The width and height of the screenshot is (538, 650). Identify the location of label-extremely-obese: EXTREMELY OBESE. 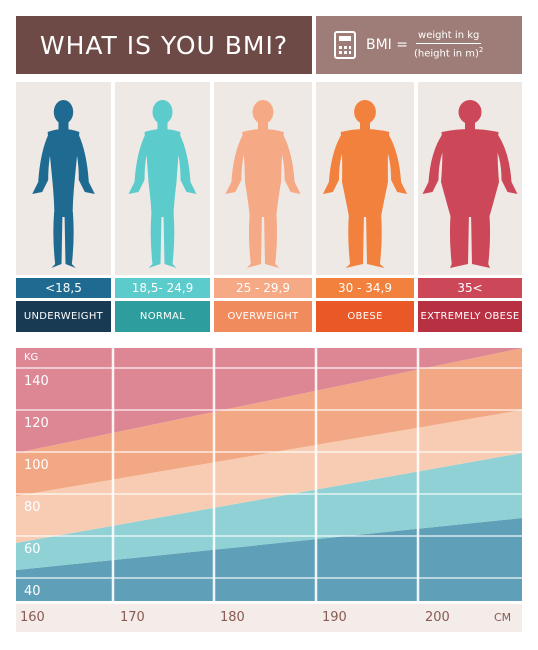
(470, 316).